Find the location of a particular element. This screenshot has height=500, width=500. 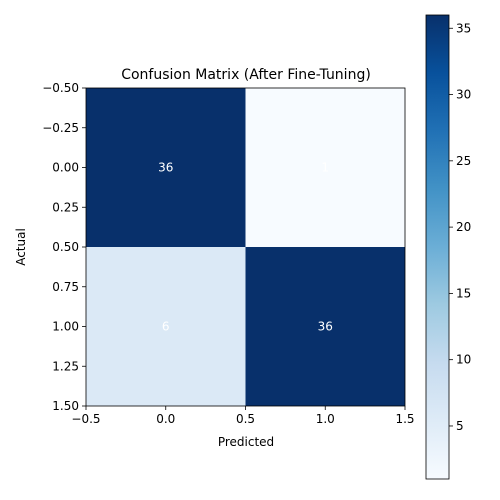

y-tick-label: 0.75 is located at coordinates (65, 287).